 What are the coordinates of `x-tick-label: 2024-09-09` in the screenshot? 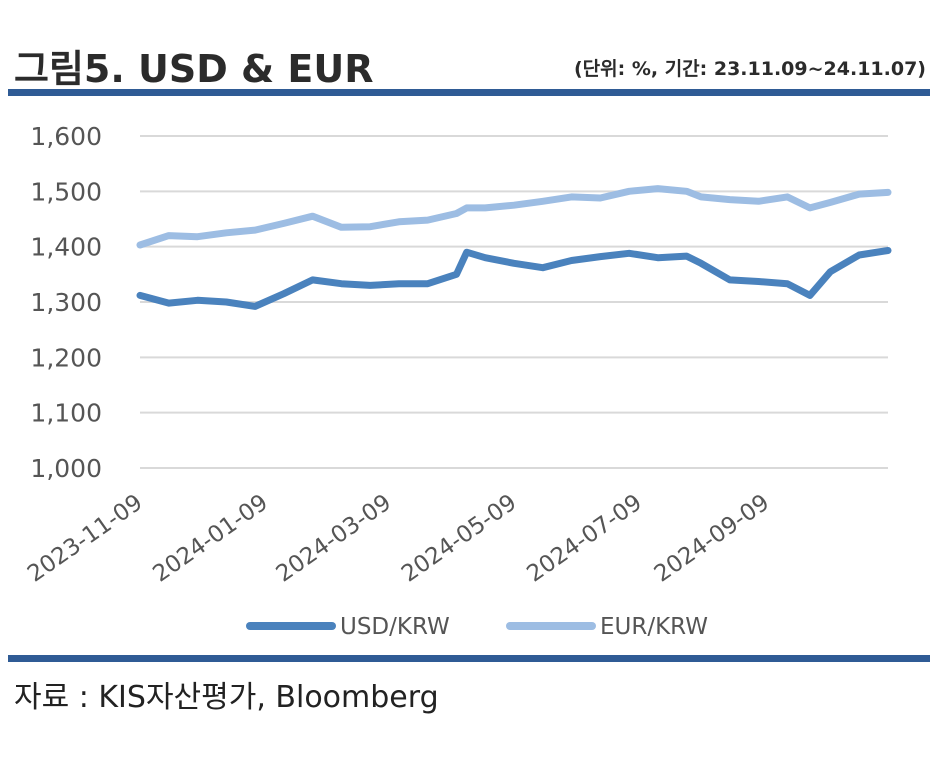 It's located at (712, 539).